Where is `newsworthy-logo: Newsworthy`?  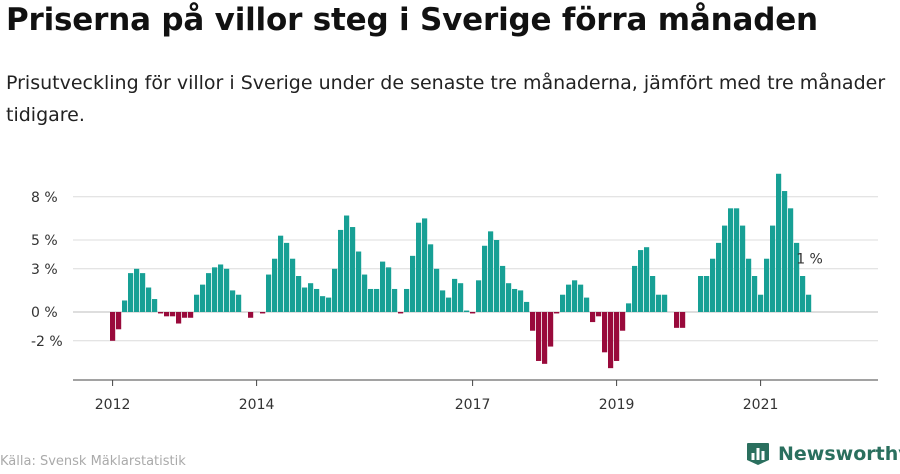
newsworthy-logo: Newsworthy is located at coordinates (822, 454).